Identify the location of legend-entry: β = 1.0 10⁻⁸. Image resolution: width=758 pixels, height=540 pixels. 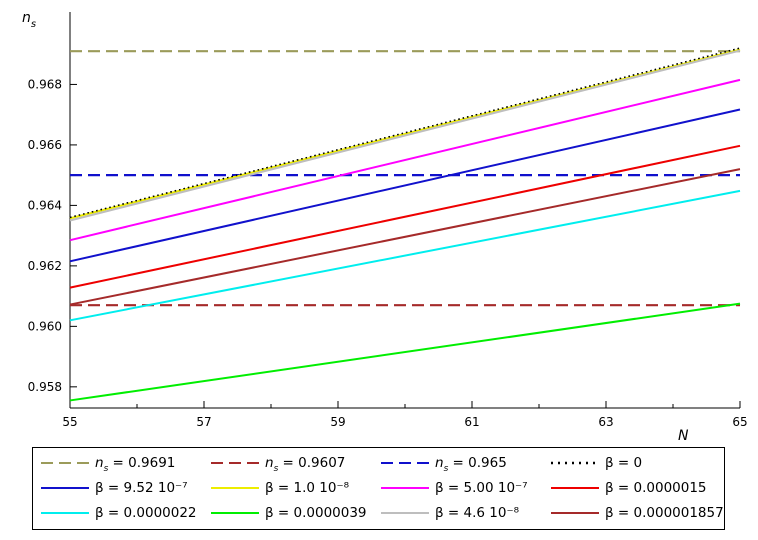
(280, 488).